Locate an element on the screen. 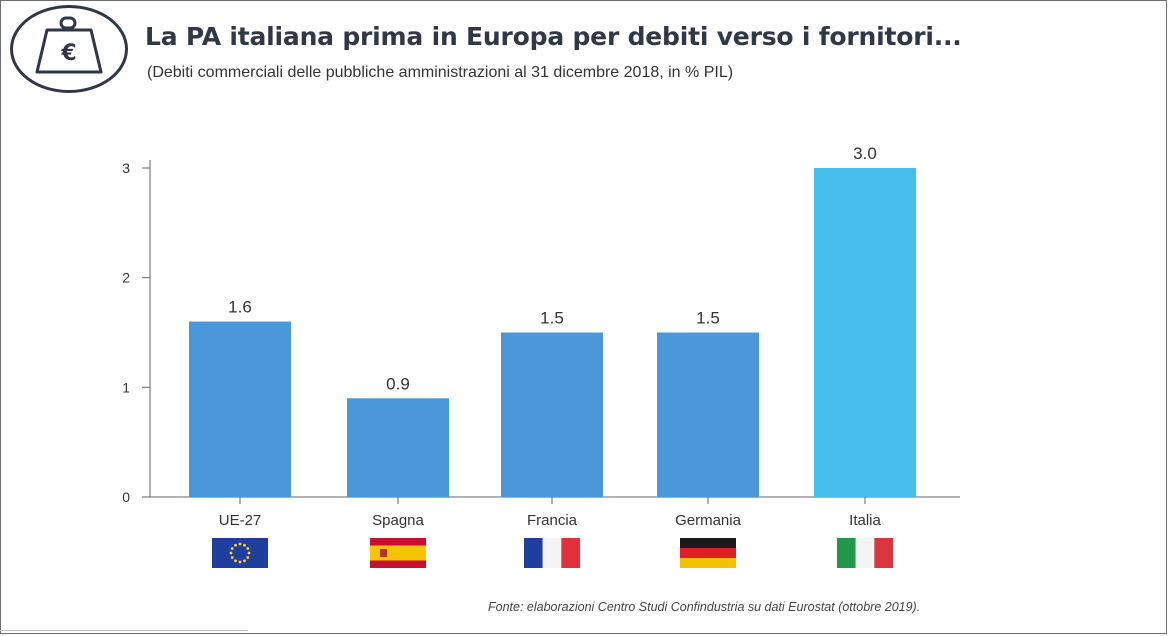  x-tick-label: UE-27 is located at coordinates (240, 520).